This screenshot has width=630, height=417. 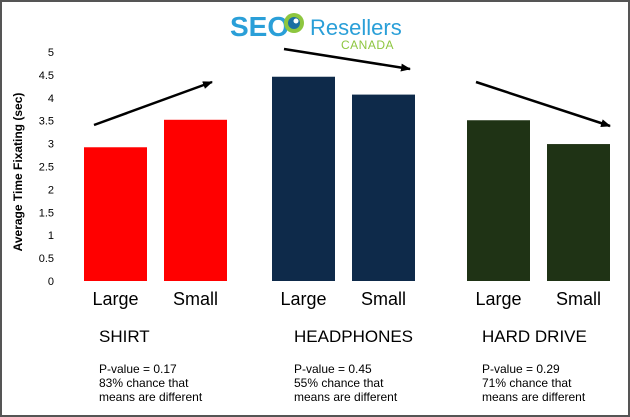 What do you see at coordinates (578, 212) in the screenshot?
I see `bar-hard-drive-small` at bounding box center [578, 212].